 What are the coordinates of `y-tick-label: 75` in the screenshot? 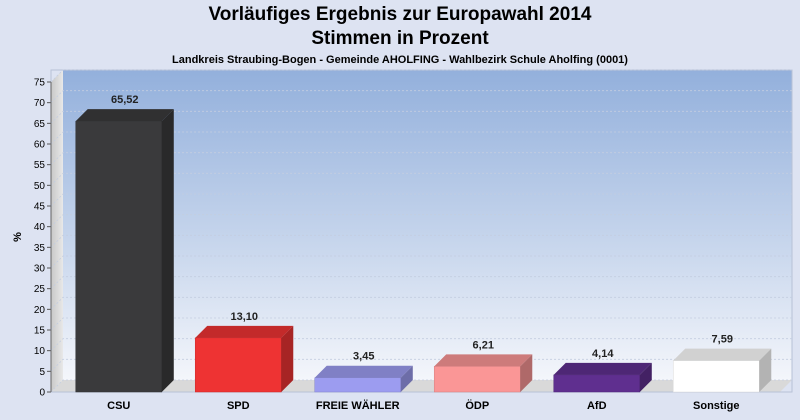 It's located at (40, 83).